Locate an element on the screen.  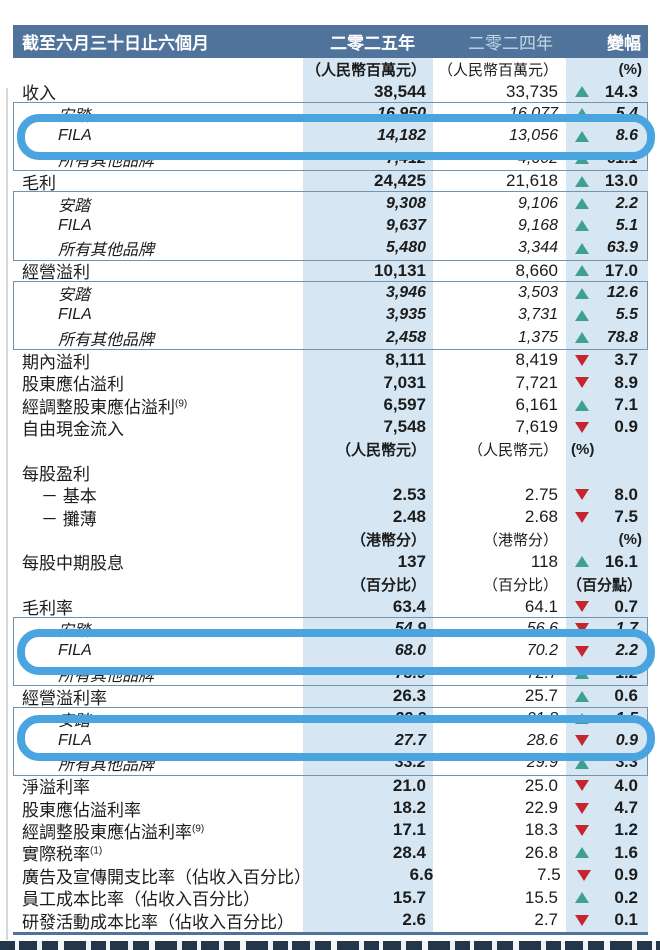
change-value: 8.0 is located at coordinates (626, 494).